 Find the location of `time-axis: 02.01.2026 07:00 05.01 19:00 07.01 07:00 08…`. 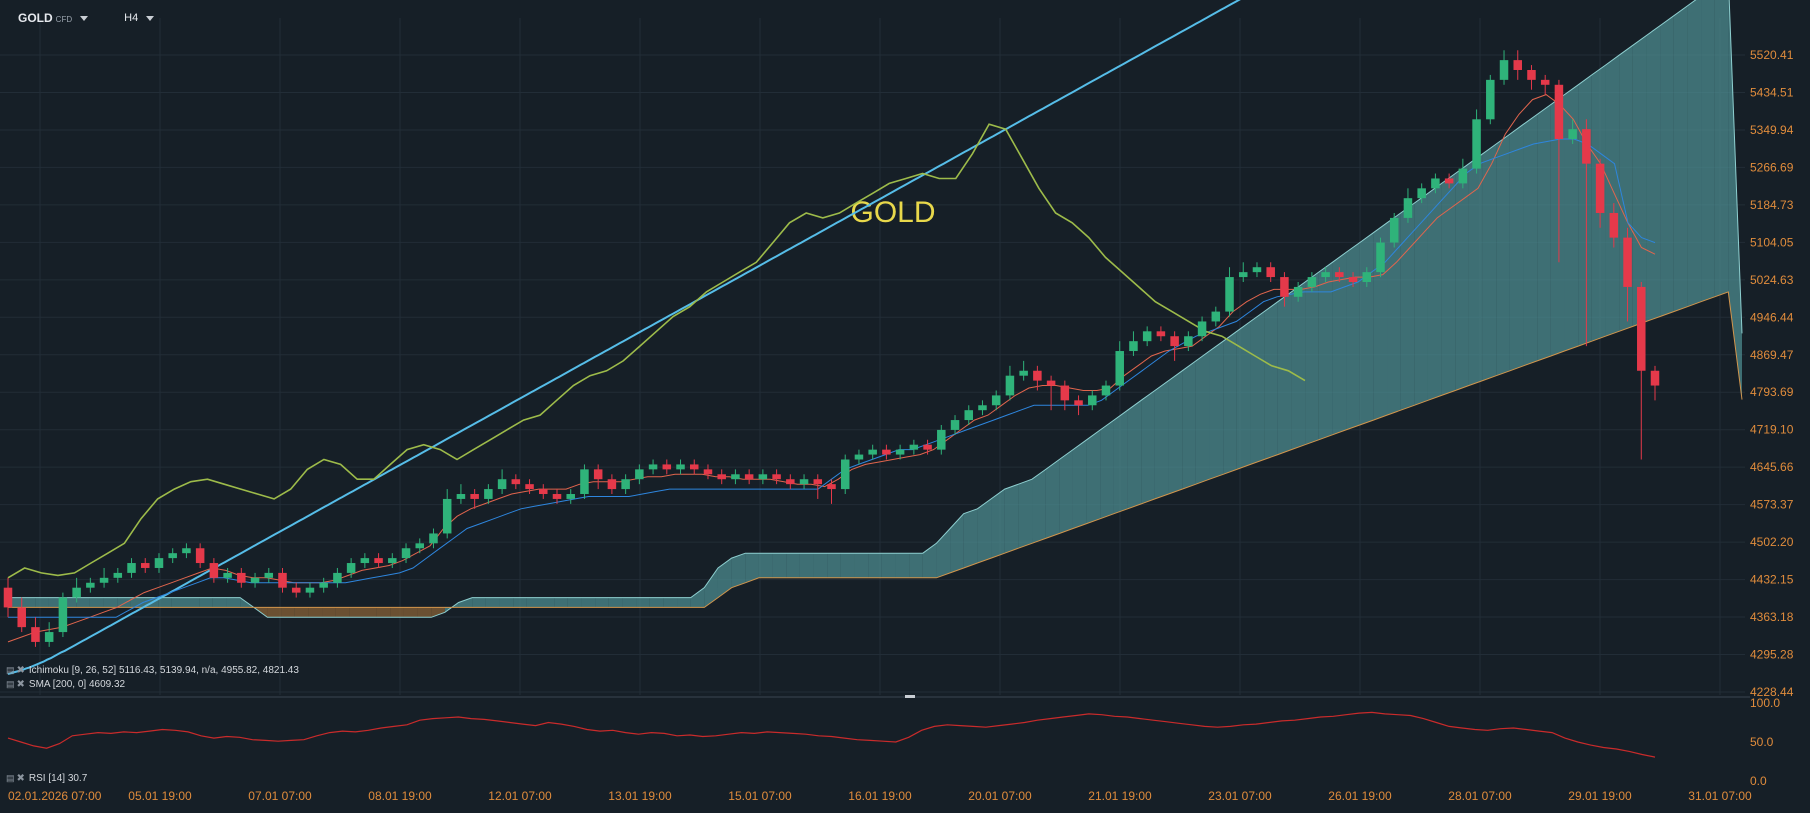

time-axis: 02.01.2026 07:00 05.01 19:00 07.01 07:00 08… is located at coordinates (880, 796).